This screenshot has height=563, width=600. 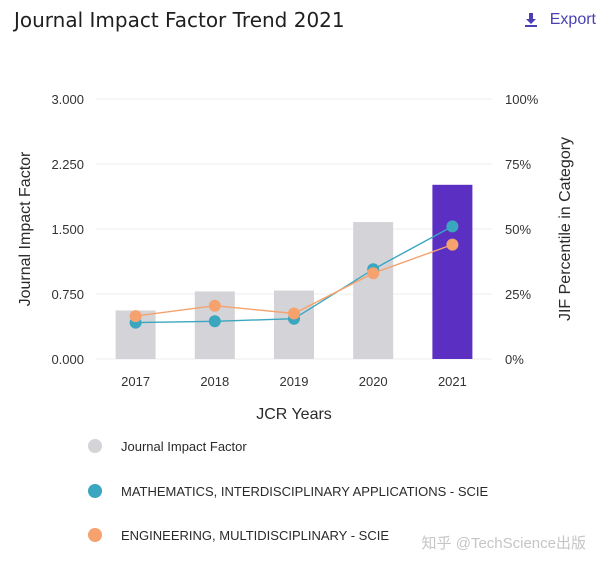 I want to click on export-label: Export, so click(x=572, y=19).